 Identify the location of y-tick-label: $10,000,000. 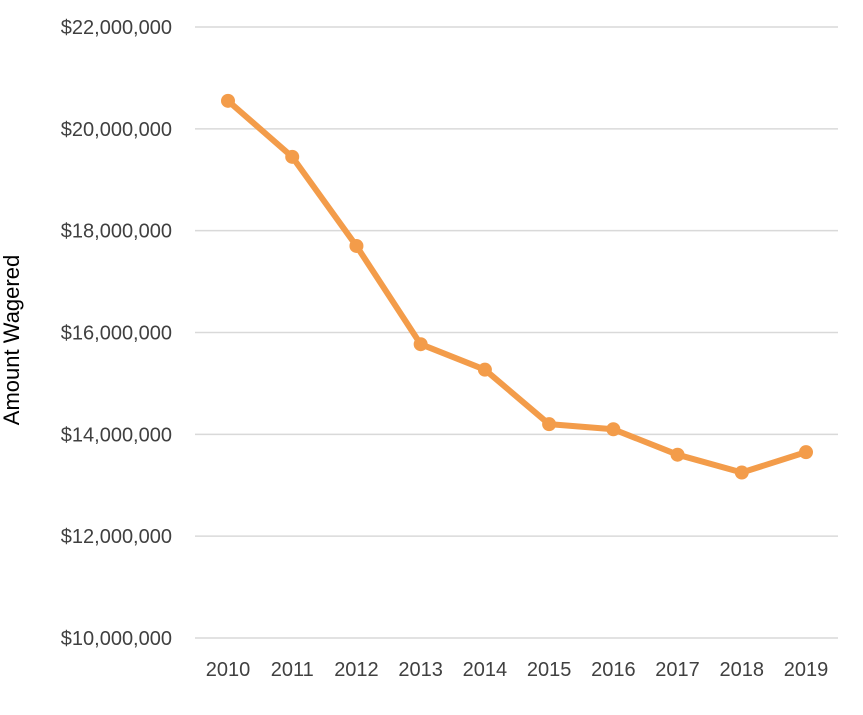
(116, 639).